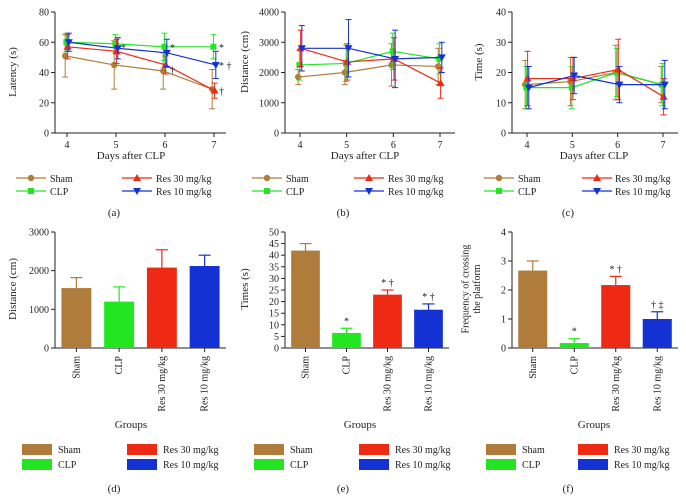 This screenshot has height=497, width=686. I want to click on significance-marker: †, so click(221, 92).